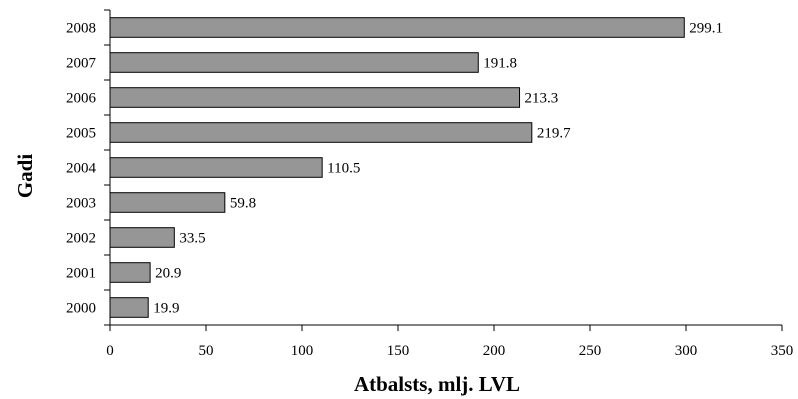  What do you see at coordinates (81, 274) in the screenshot?
I see `y-tick-label-2001: 2001` at bounding box center [81, 274].